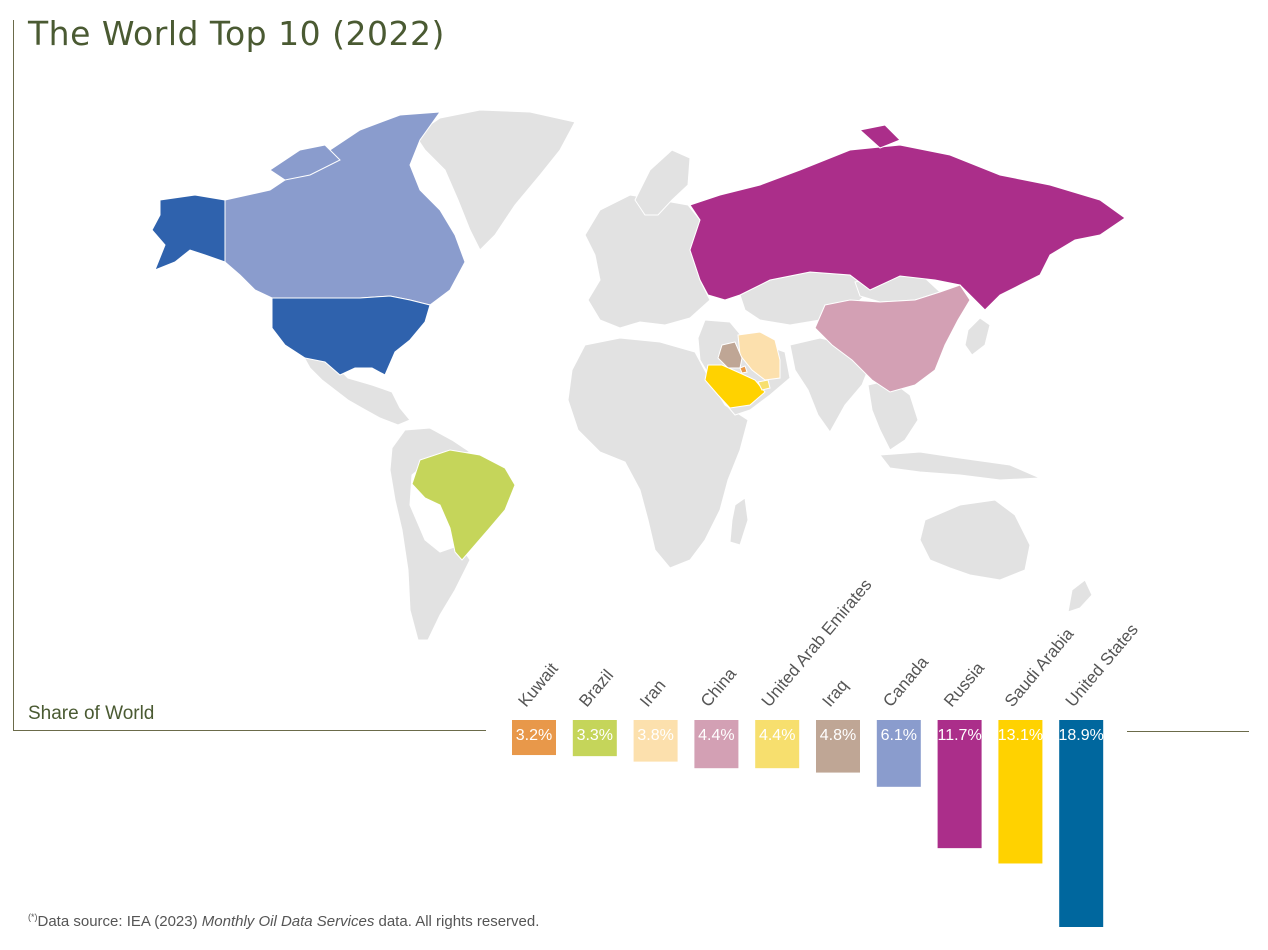 Image resolution: width=1268 pixels, height=950 pixels. I want to click on russia-islands-shape, so click(879, 136).